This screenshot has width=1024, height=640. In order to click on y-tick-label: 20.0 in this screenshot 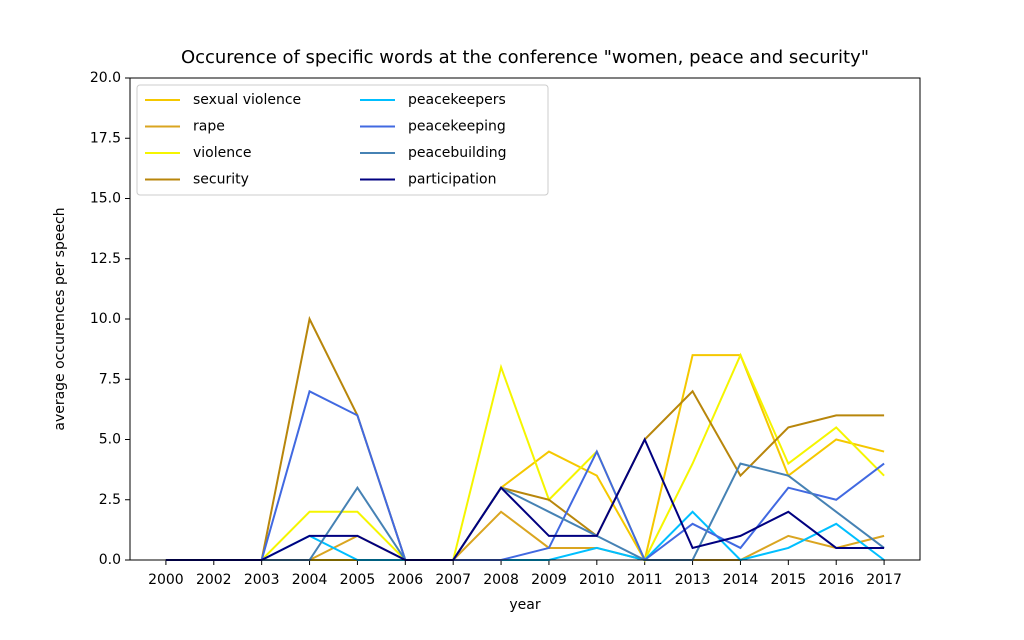, I will do `click(105, 78)`.